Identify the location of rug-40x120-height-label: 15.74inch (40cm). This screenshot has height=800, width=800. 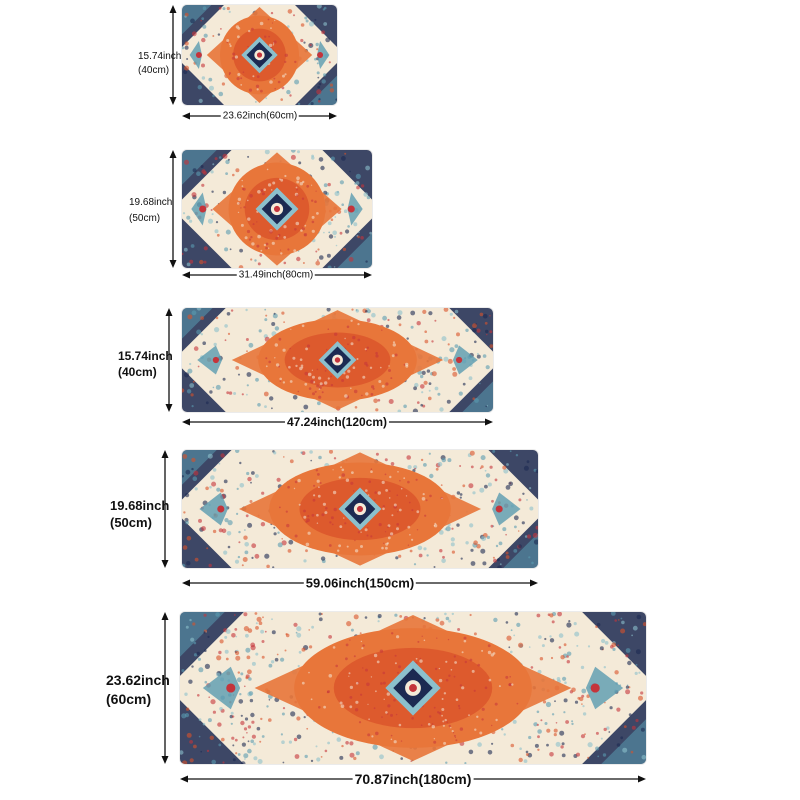
(145, 364).